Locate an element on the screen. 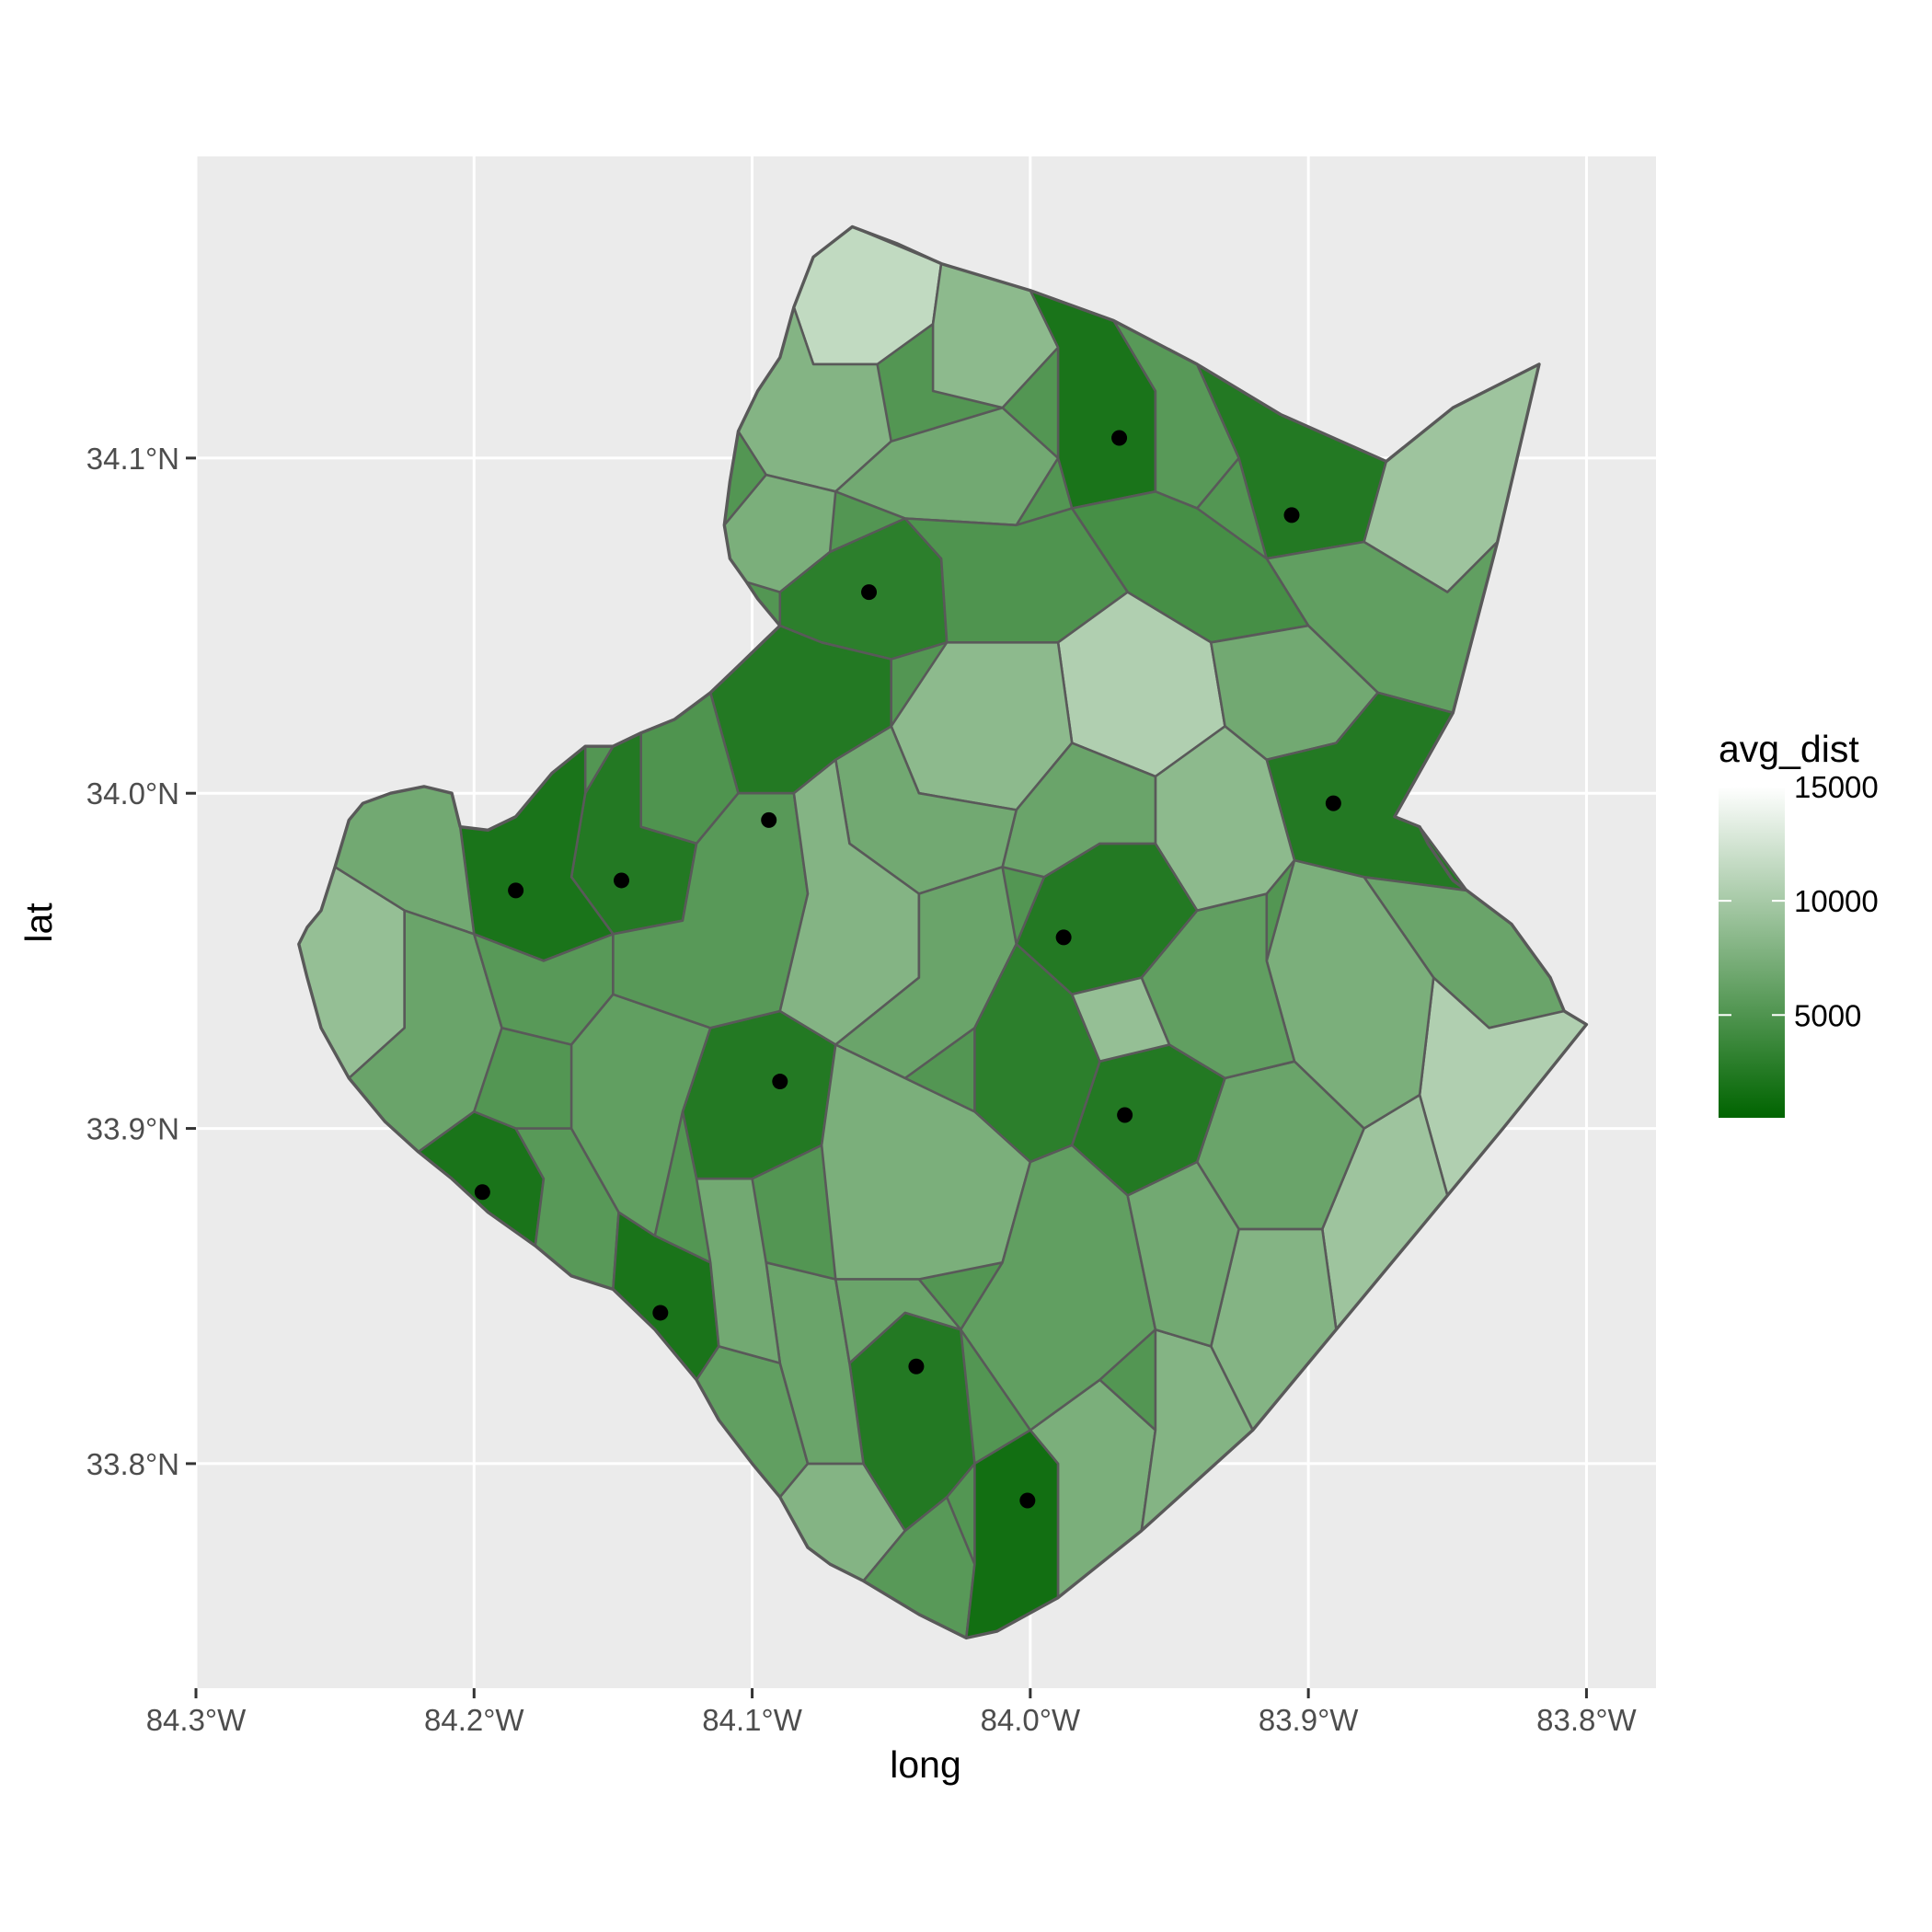 Image resolution: width=1932 pixels, height=1932 pixels. y-tick-label: 34.0°N is located at coordinates (132, 793).